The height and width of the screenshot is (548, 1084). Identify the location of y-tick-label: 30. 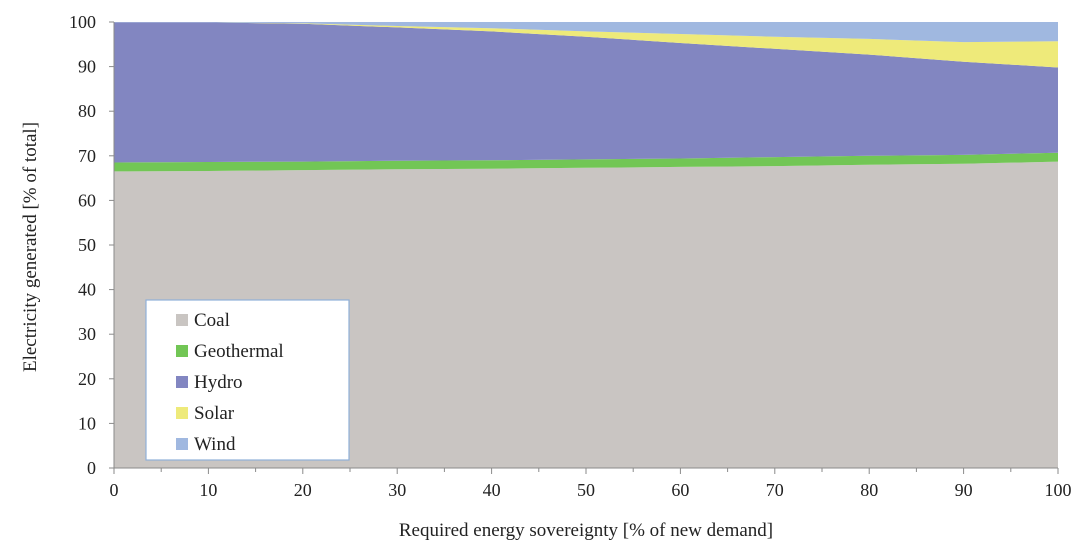
(87, 334).